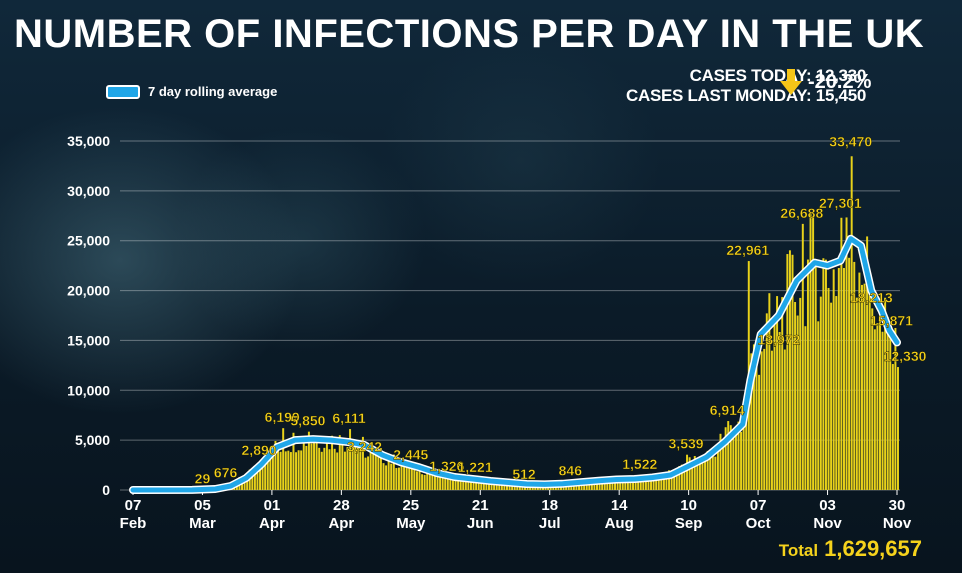 This screenshot has height=573, width=962. What do you see at coordinates (88, 390) in the screenshot?
I see `y-tick-label: 10,000` at bounding box center [88, 390].